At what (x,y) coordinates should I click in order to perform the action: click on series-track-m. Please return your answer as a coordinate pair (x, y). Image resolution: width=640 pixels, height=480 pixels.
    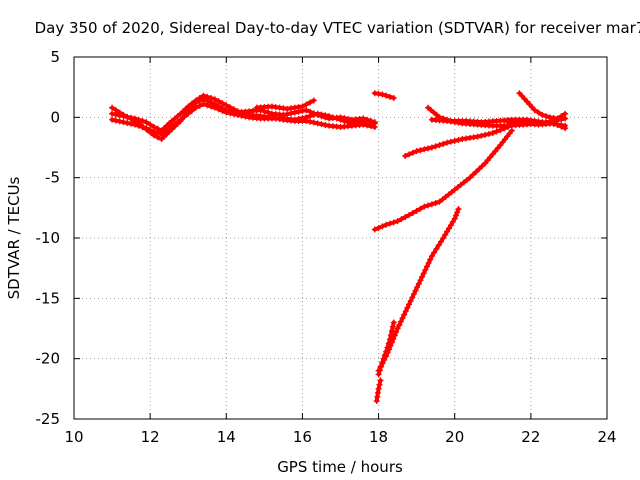
    Looking at the image, I should click on (386, 348).